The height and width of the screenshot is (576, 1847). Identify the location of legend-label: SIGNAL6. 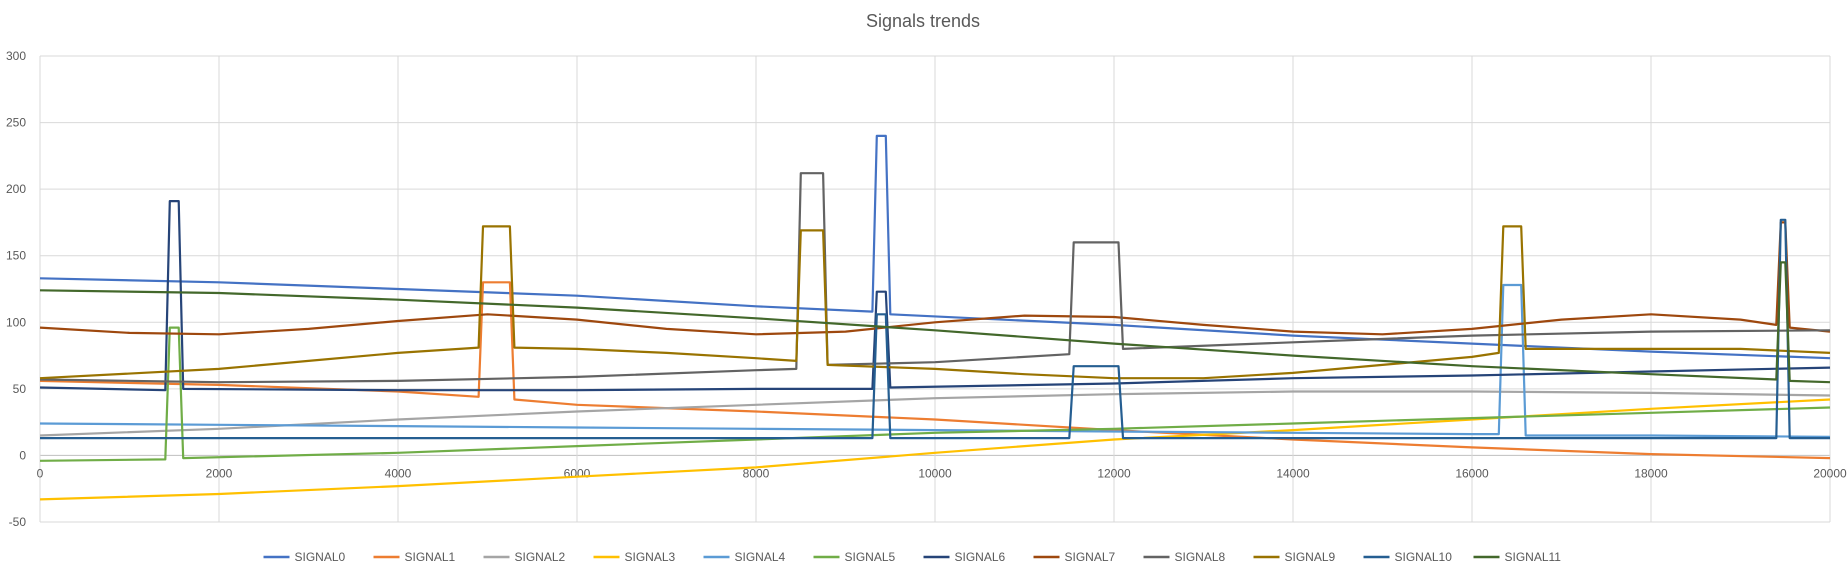
(980, 557).